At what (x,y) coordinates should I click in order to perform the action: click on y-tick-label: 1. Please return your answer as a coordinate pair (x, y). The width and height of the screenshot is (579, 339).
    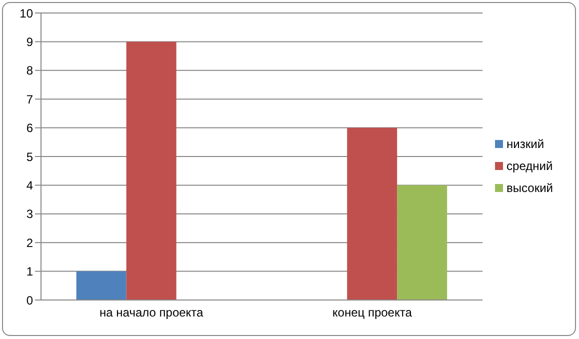
    Looking at the image, I should click on (30, 271).